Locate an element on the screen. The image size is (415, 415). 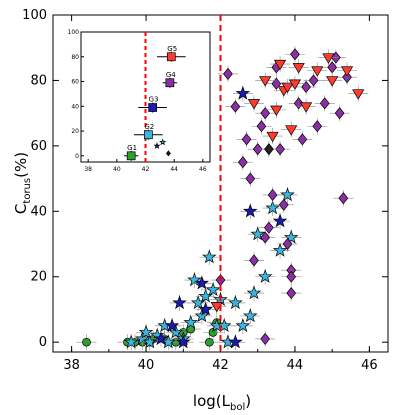
x-tick-label: 42 is located at coordinates (220, 365).